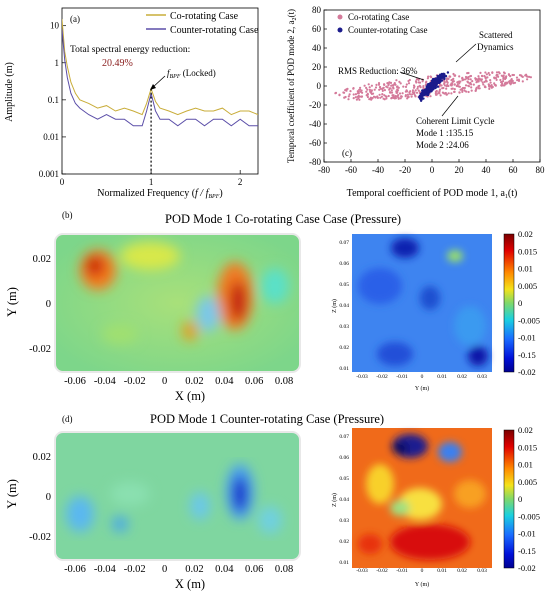 Image resolution: width=550 pixels, height=598 pixels. I want to click on colorbar-tick-label: -0.02, so click(527, 568).